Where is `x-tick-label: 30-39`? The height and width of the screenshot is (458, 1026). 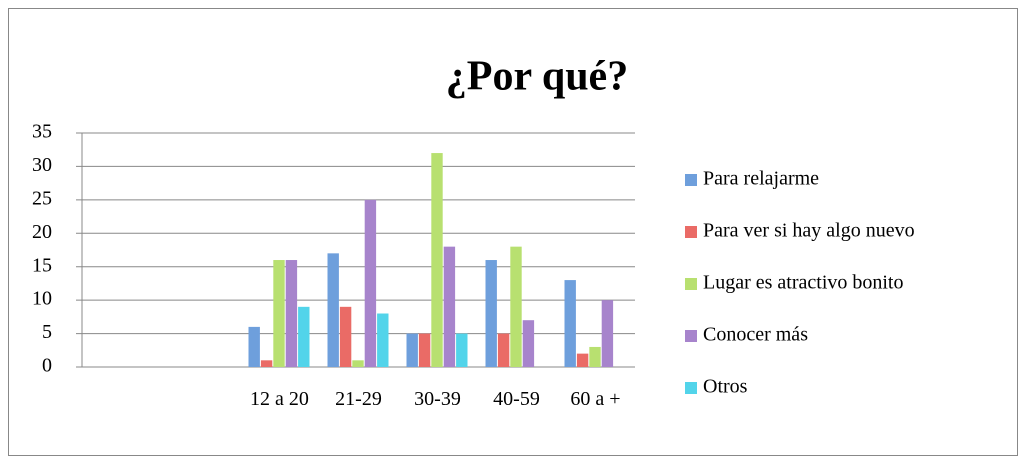
x-tick-label: 30-39 is located at coordinates (437, 399).